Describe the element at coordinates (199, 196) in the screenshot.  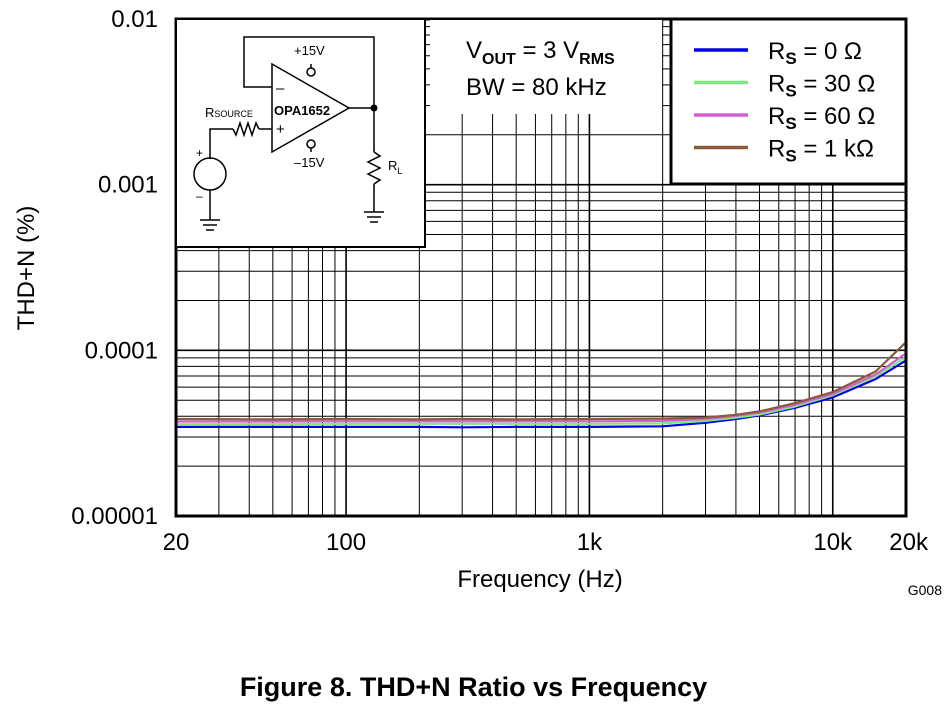
I see `source-minus-sign: –` at that location.